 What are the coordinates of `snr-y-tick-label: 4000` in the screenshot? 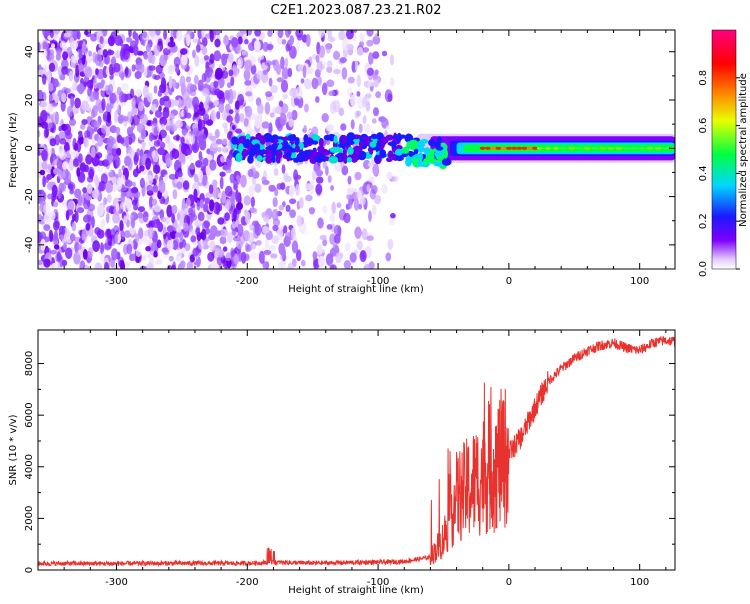 It's located at (29, 466).